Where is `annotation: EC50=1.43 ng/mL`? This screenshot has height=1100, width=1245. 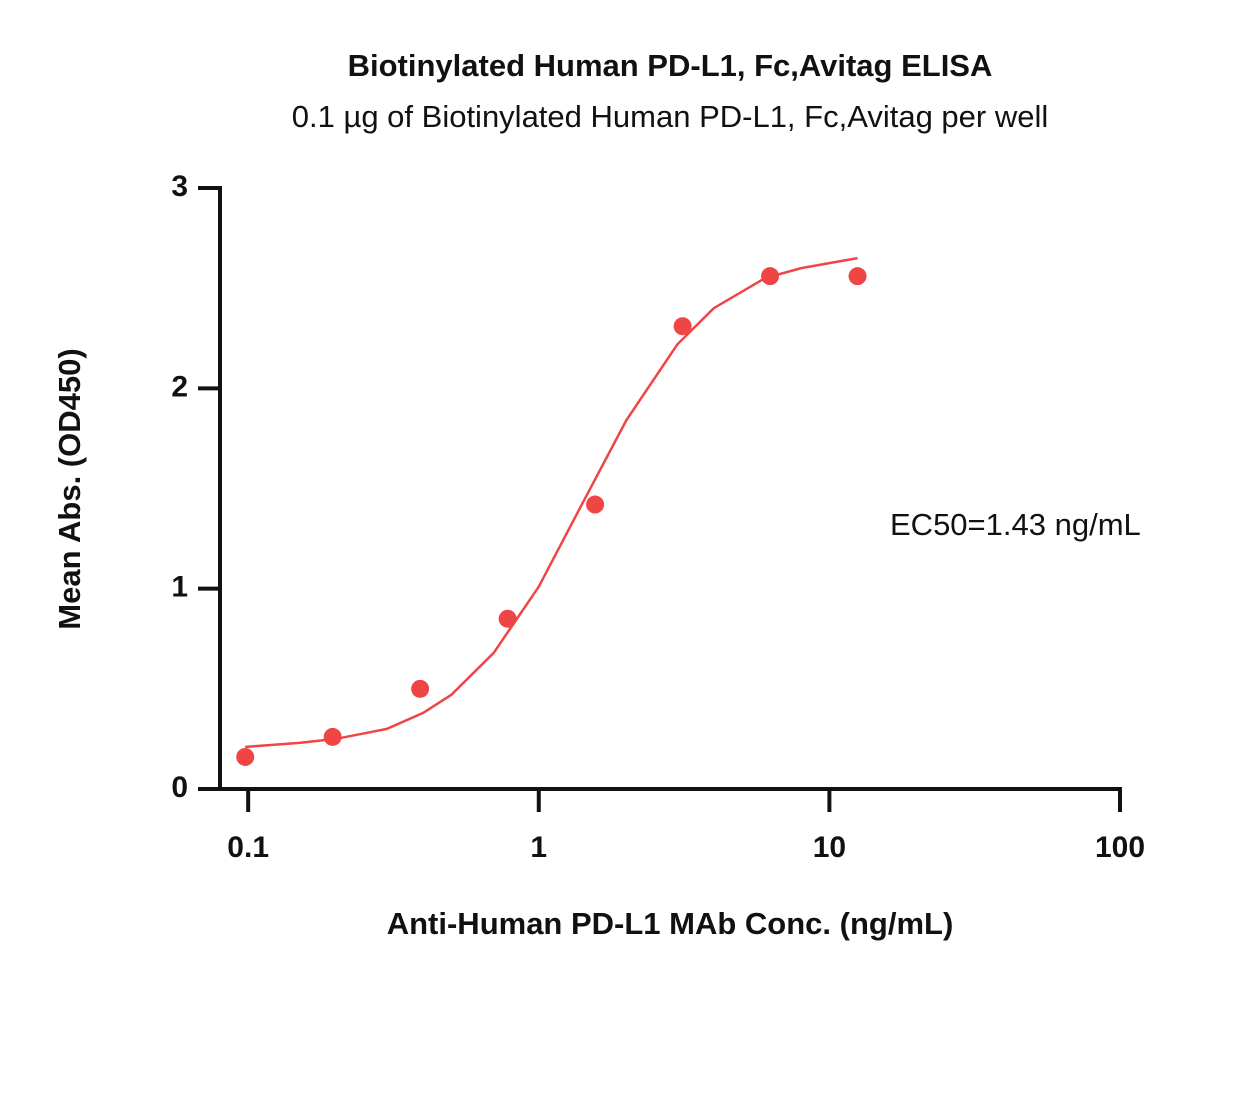
annotation: EC50=1.43 ng/mL is located at coordinates (1015, 524).